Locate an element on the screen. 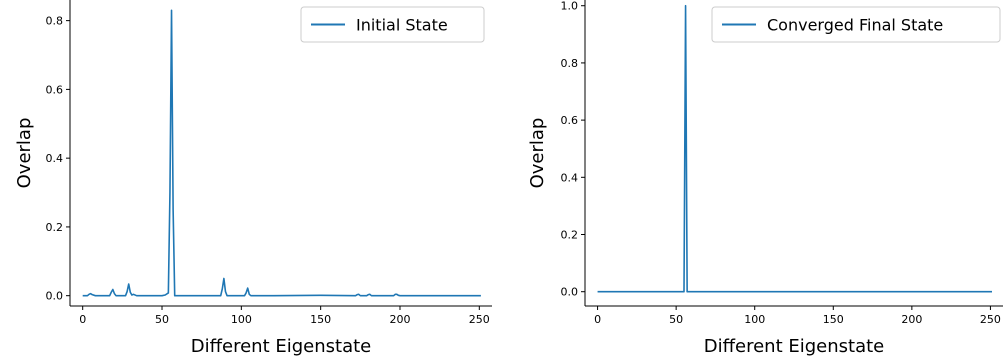 The height and width of the screenshot is (362, 1008). chart-1-y-tick-label: 0.2 is located at coordinates (570, 235).